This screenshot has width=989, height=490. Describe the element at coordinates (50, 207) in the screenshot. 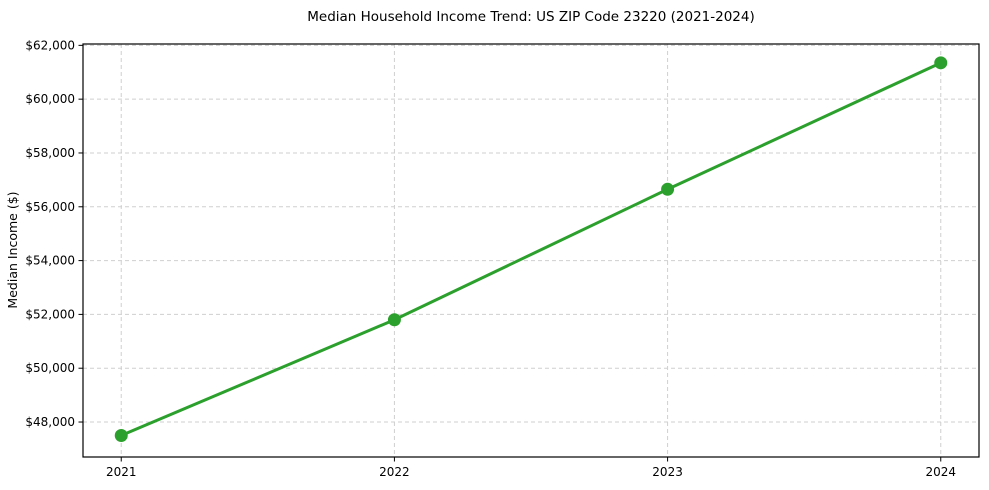

I see `y-tick-label: $56,000` at that location.